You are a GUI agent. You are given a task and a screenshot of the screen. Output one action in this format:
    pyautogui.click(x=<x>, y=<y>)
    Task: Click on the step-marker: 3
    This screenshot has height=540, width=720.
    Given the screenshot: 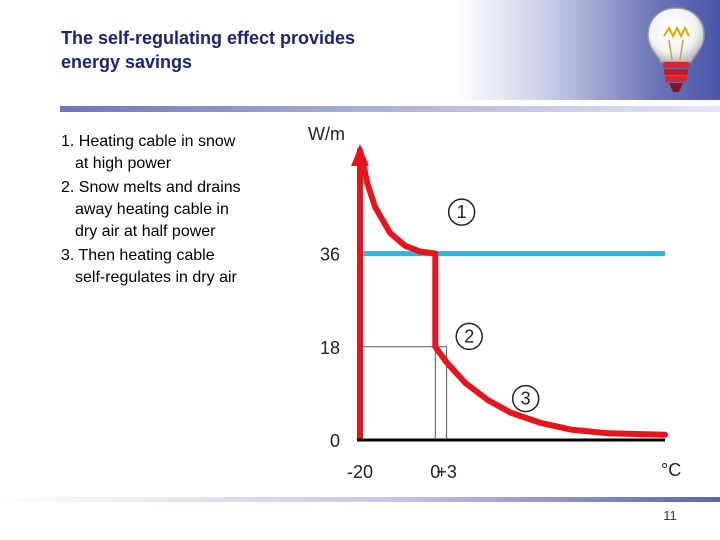 What is the action you would take?
    pyautogui.click(x=525, y=398)
    